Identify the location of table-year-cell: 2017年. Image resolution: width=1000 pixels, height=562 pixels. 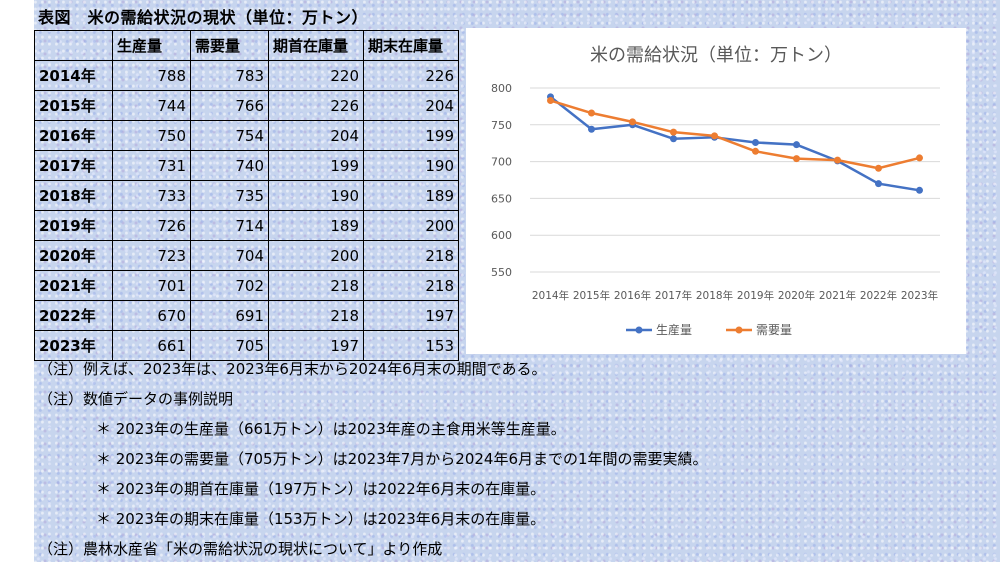
(73, 165).